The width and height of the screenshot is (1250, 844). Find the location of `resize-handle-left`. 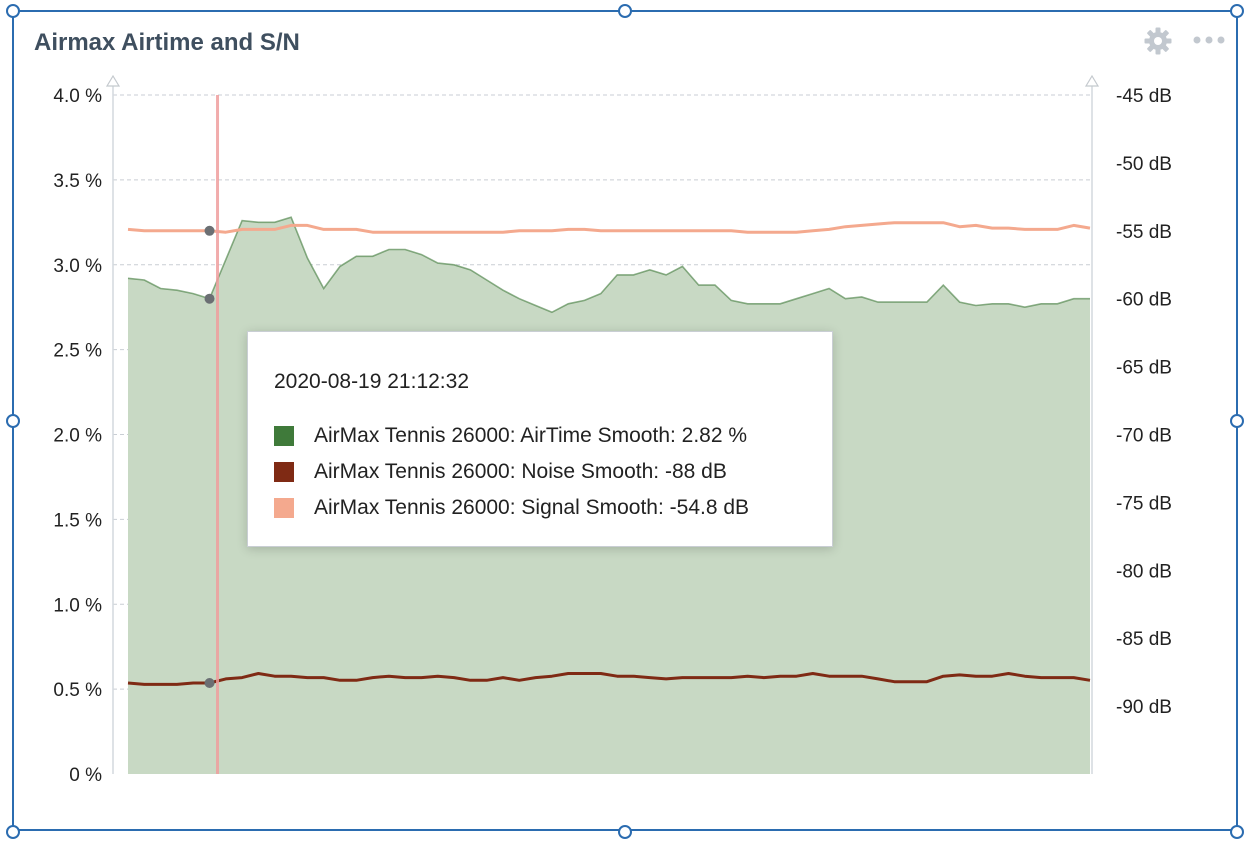

resize-handle-left is located at coordinates (13, 421).